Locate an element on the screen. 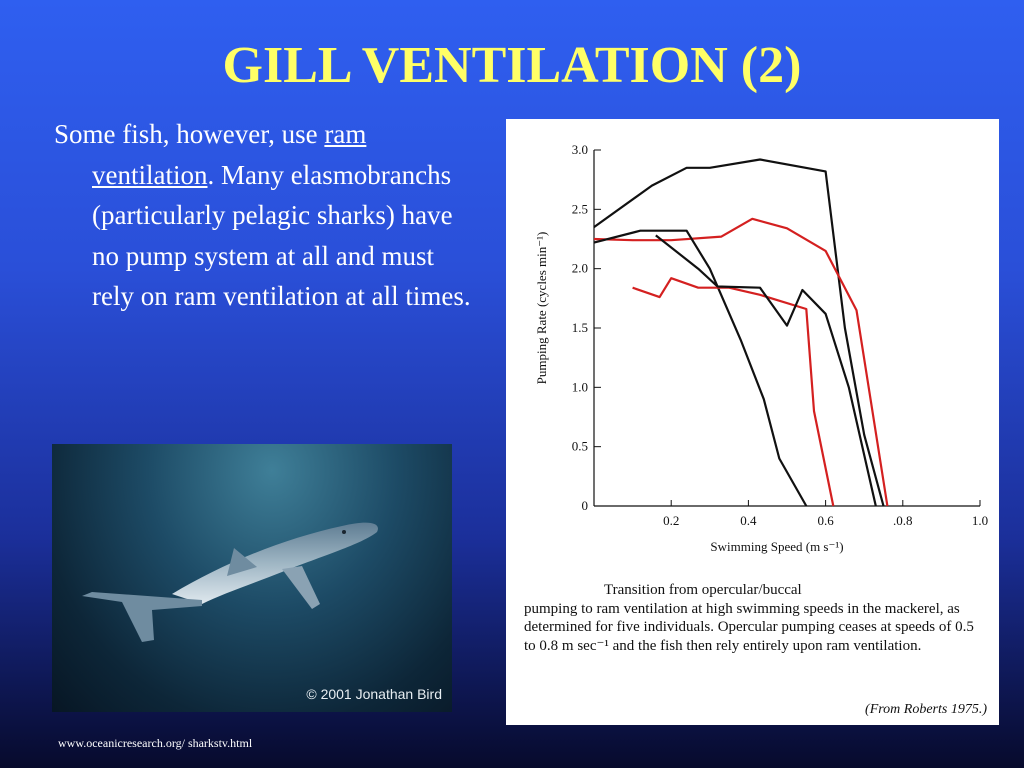  x-tick-label-2: 0.6 is located at coordinates (825, 520).